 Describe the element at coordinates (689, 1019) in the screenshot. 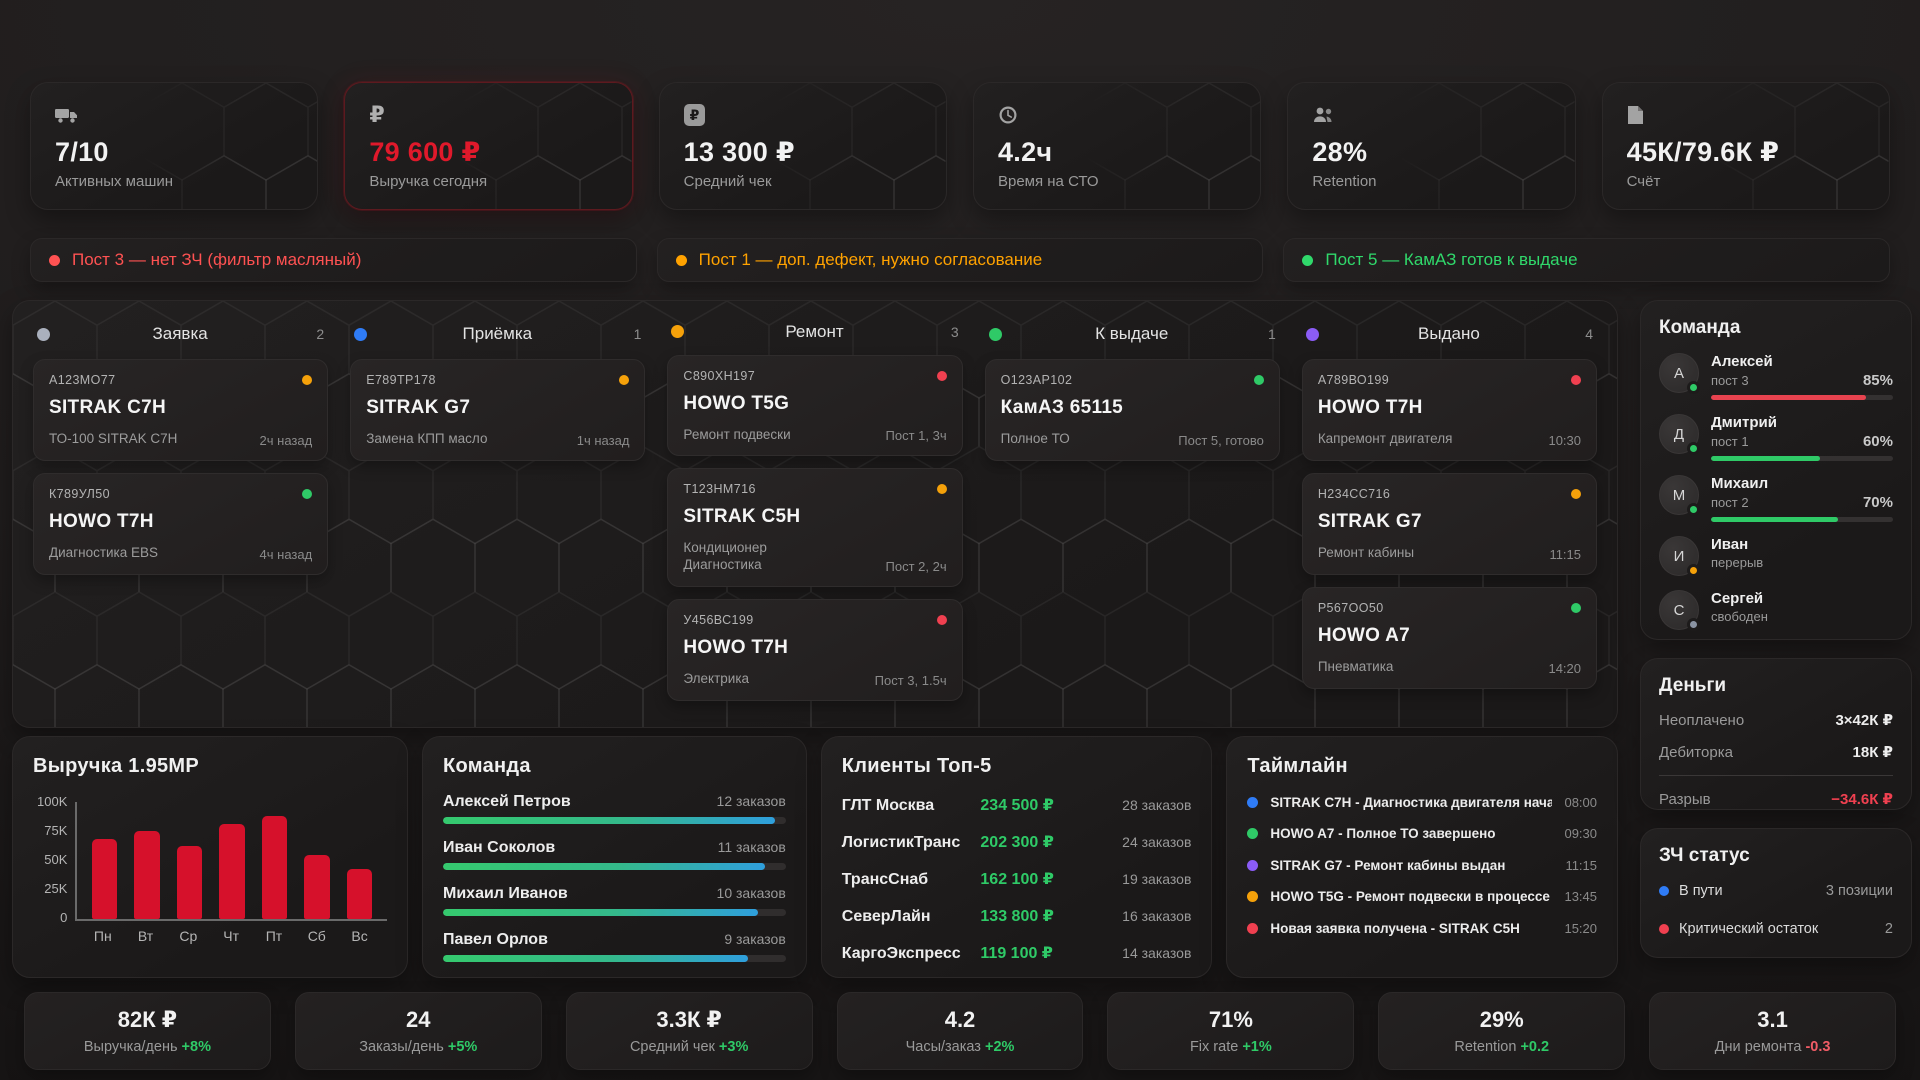

I see `stat-value: 3.3К ₽` at that location.